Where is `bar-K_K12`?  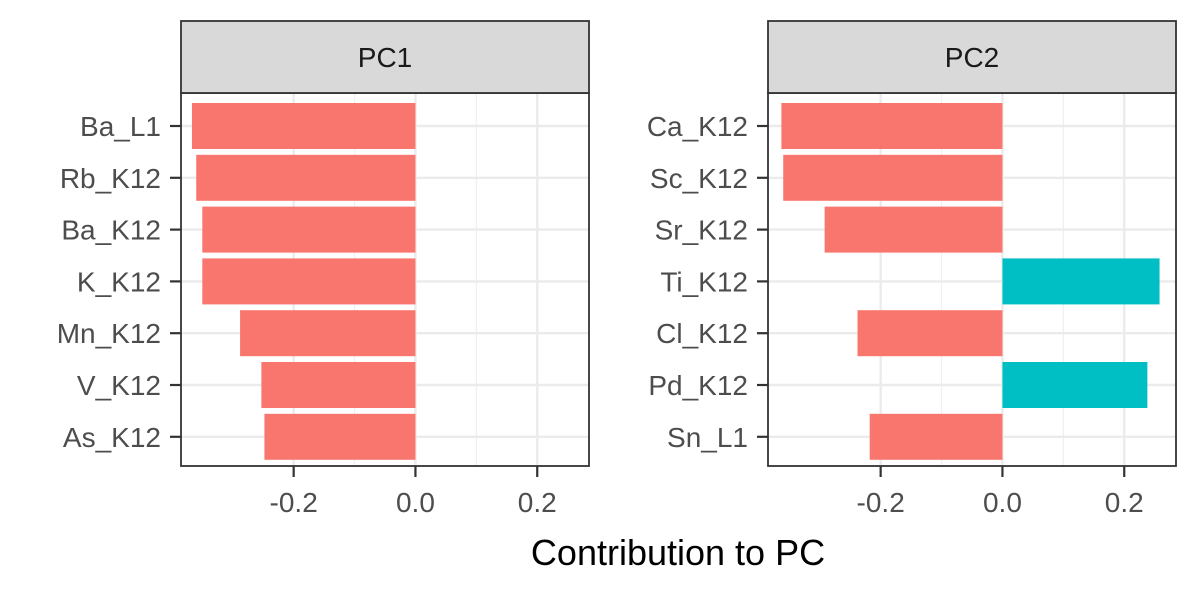 bar-K_K12 is located at coordinates (309, 281).